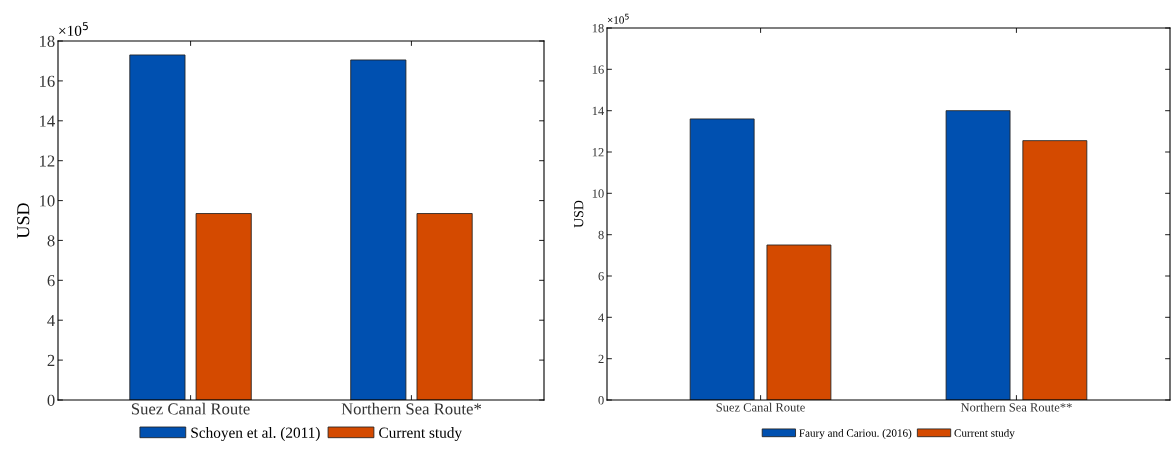 The image size is (1176, 450). I want to click on legend-label: Schoyen et al. (2011), so click(255, 434).